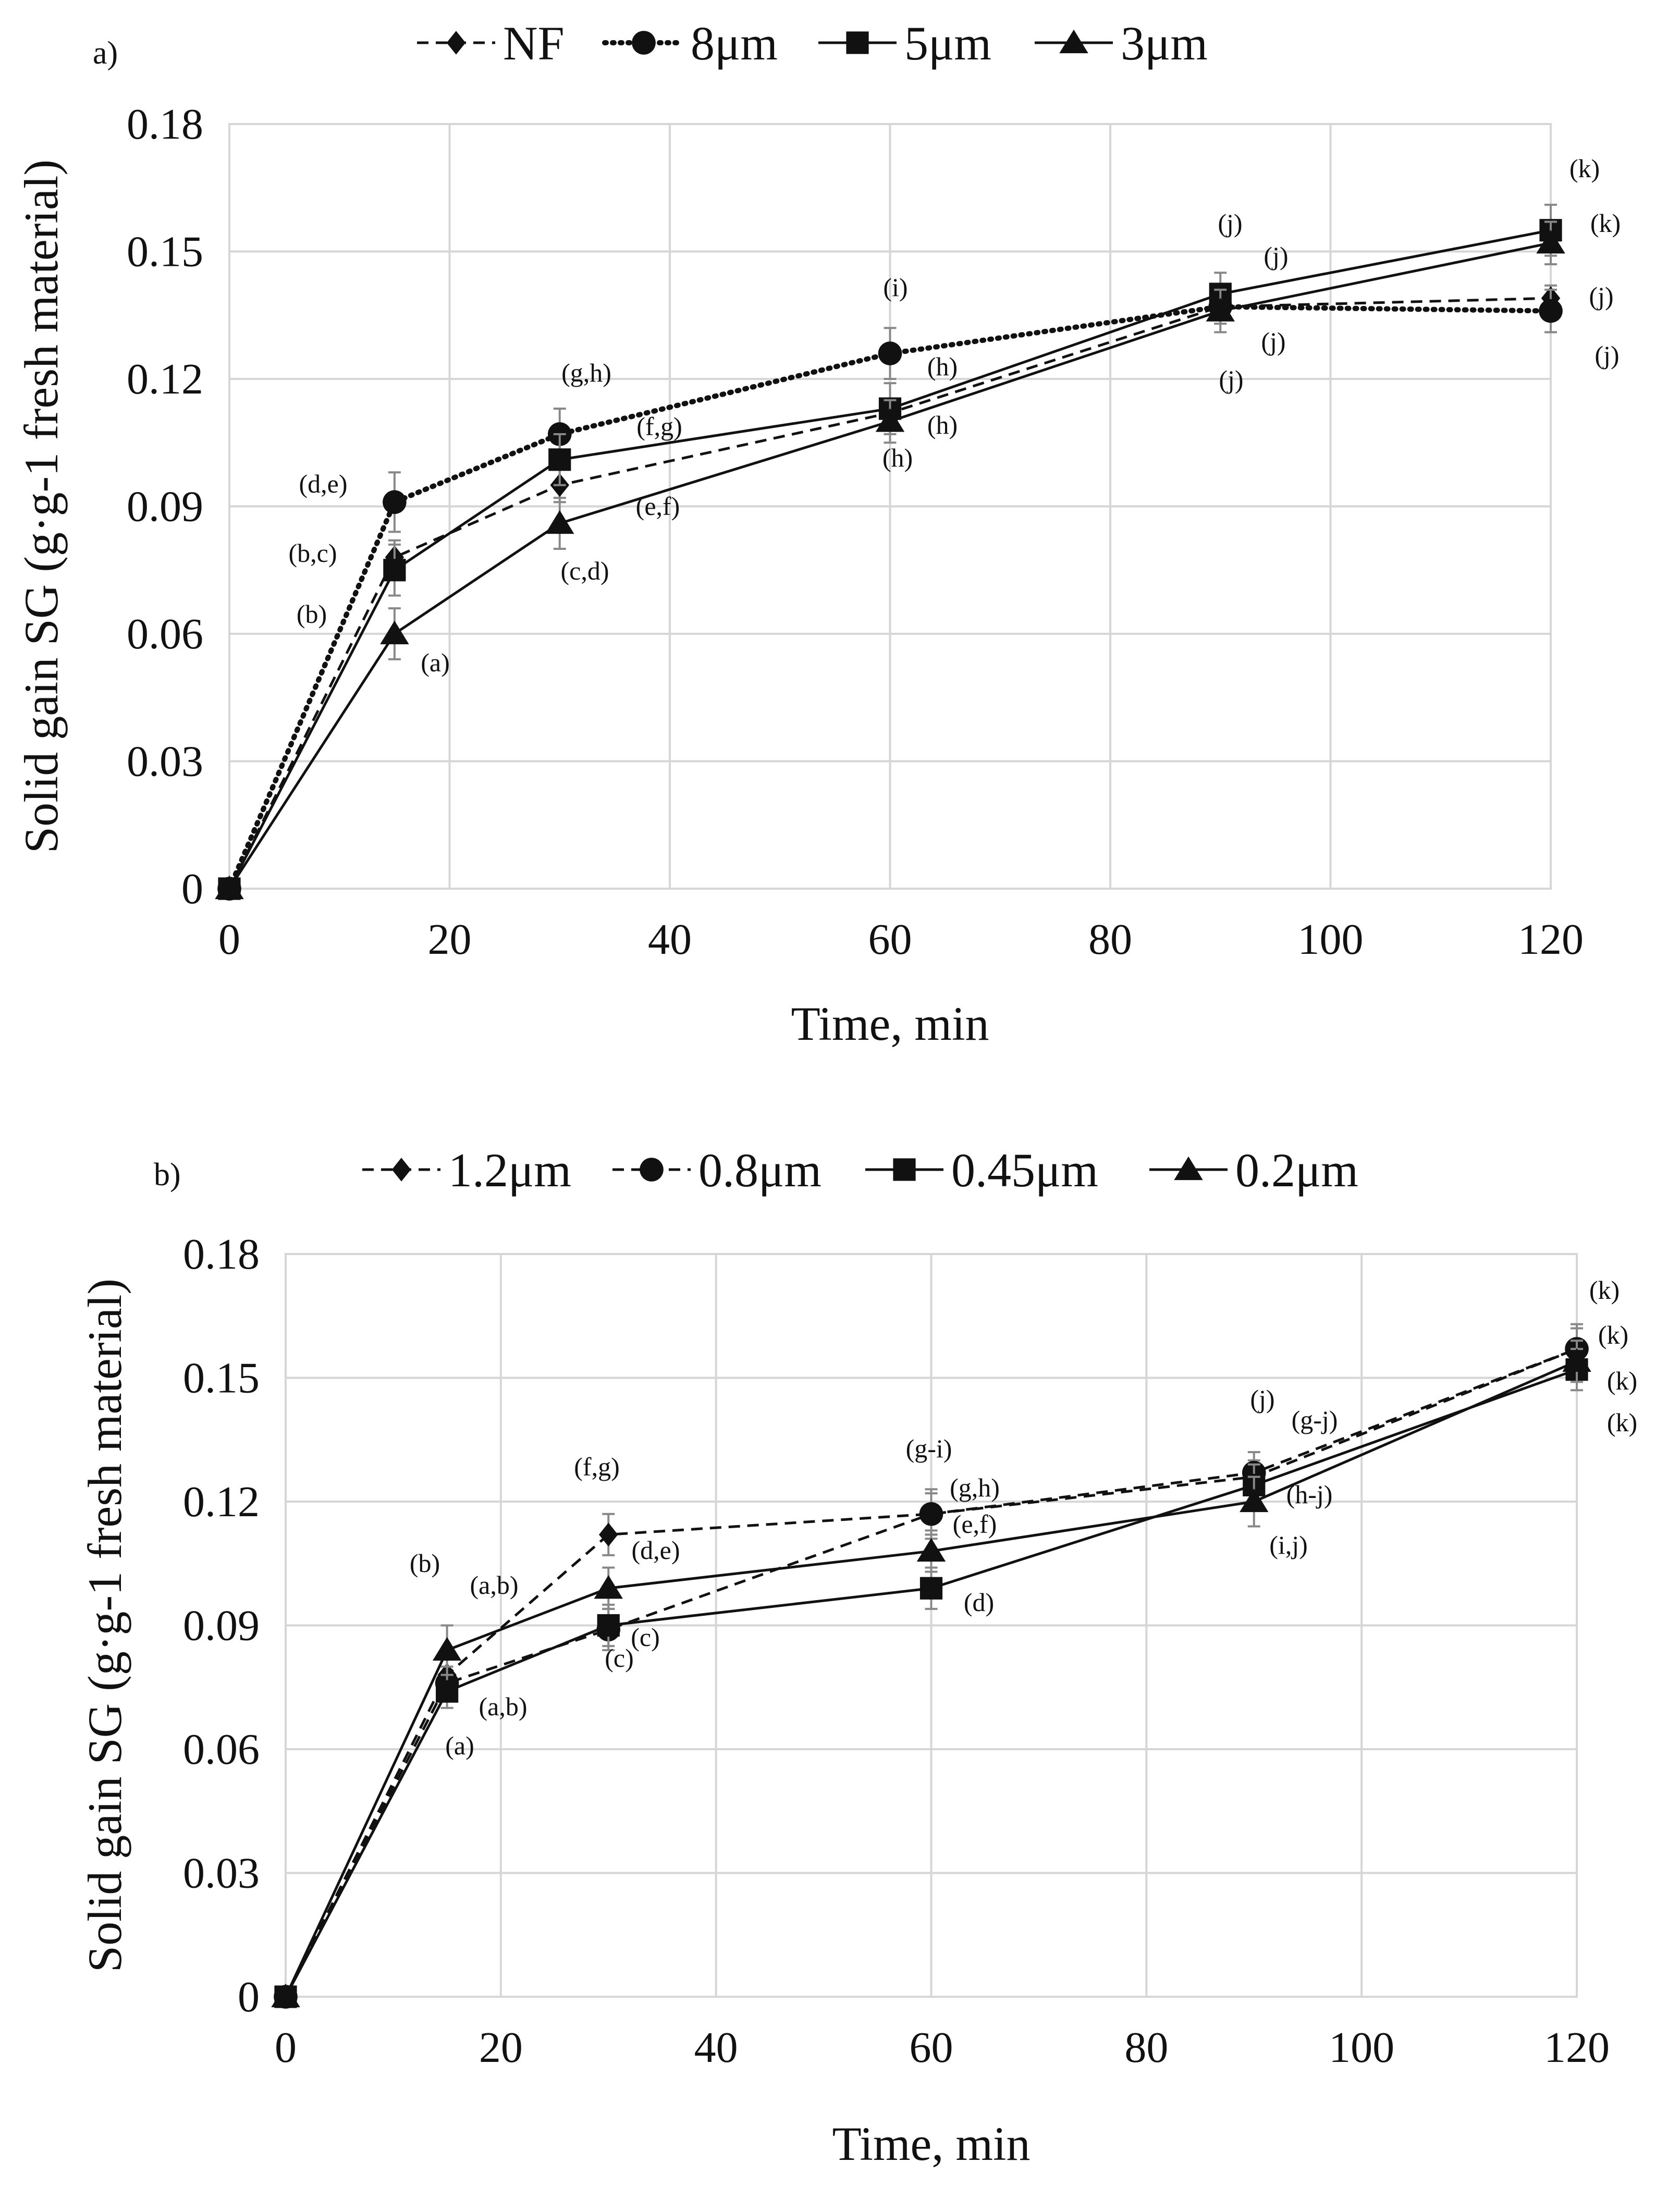  Describe the element at coordinates (670, 939) in the screenshot. I see `x-tick-label: 40` at that location.